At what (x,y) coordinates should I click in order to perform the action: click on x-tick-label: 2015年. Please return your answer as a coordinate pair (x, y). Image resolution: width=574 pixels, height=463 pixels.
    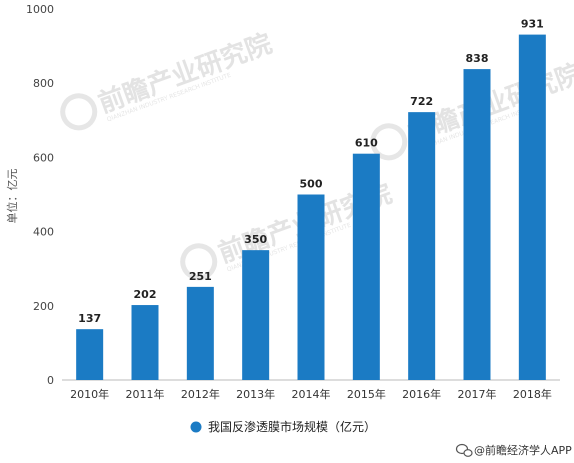
    Looking at the image, I should click on (366, 394).